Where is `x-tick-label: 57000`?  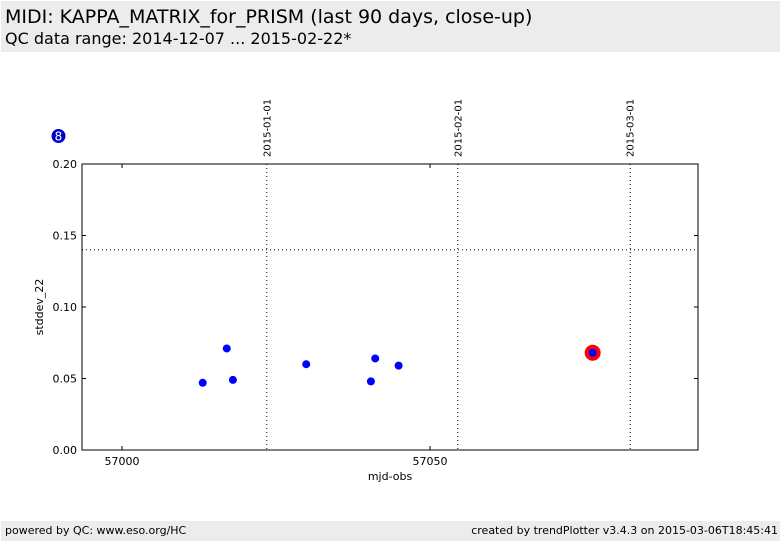 x-tick-label: 57000 is located at coordinates (122, 461).